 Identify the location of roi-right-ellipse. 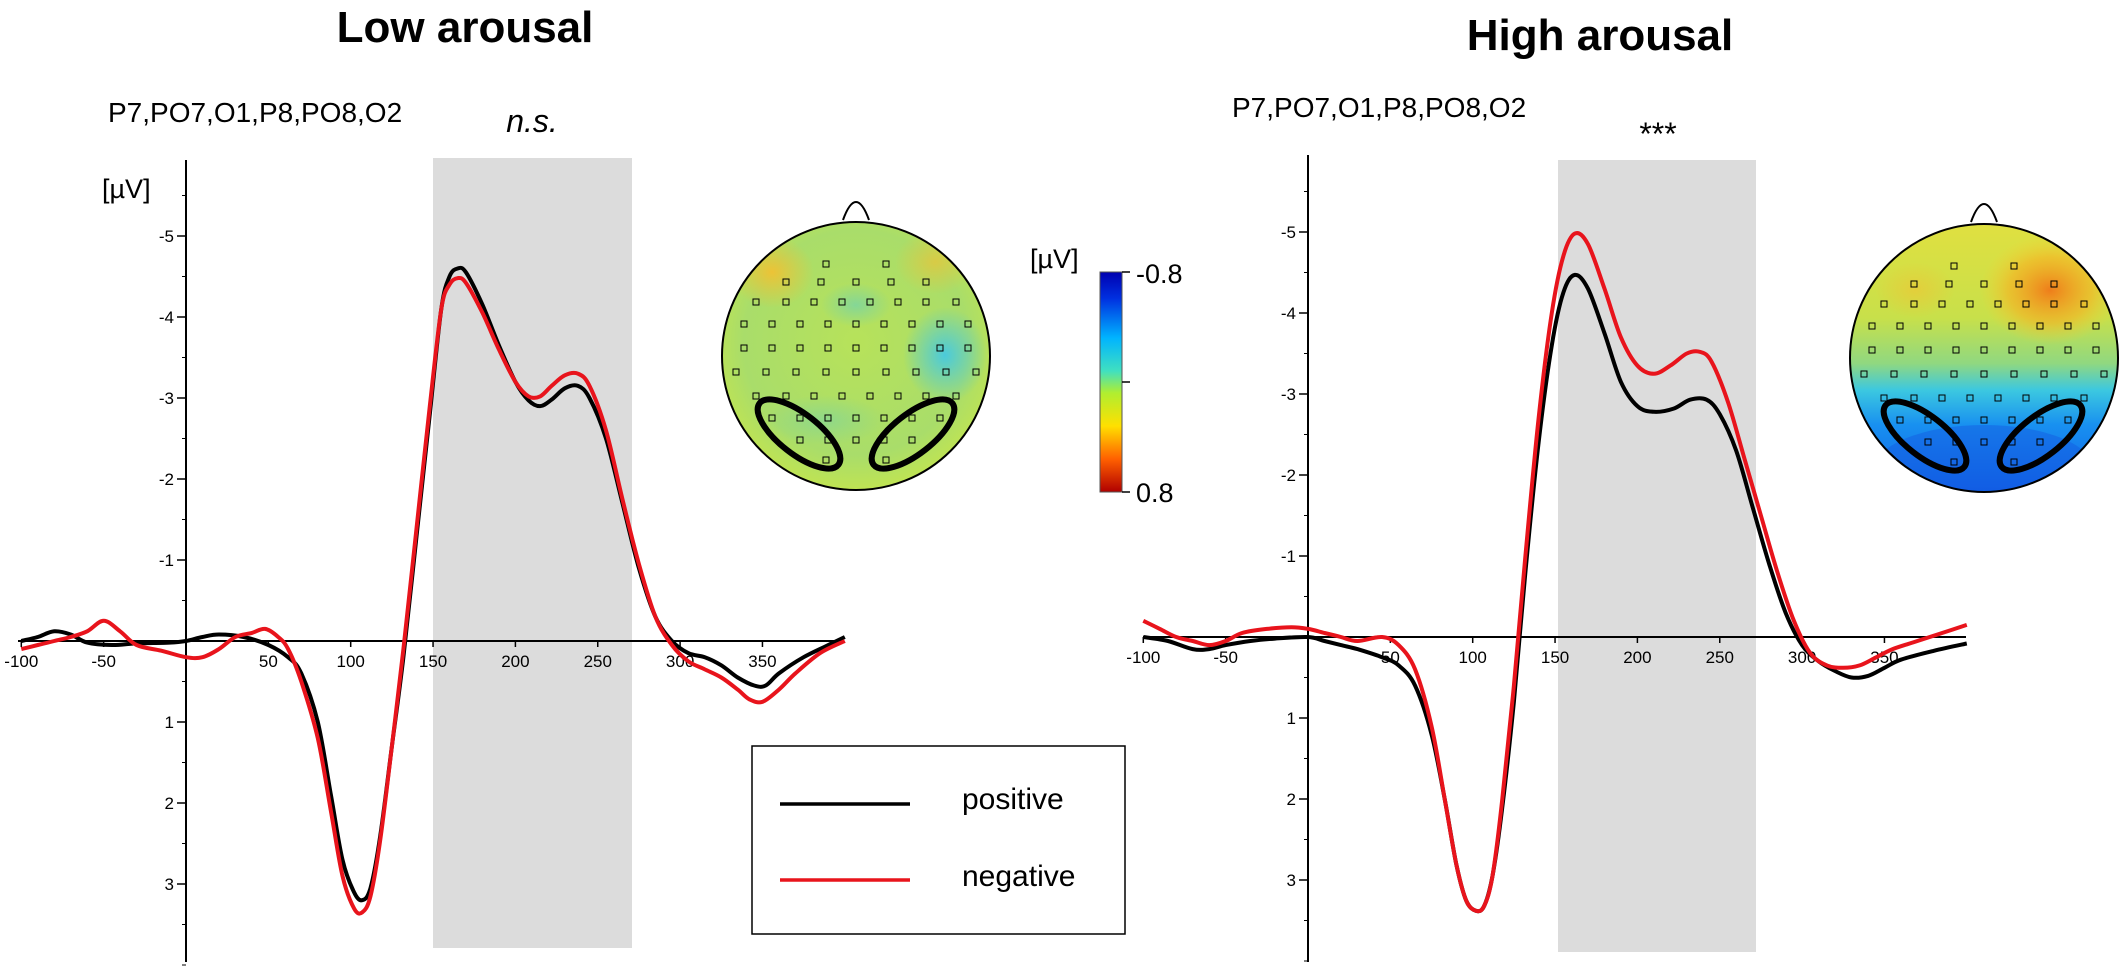
(2041, 436).